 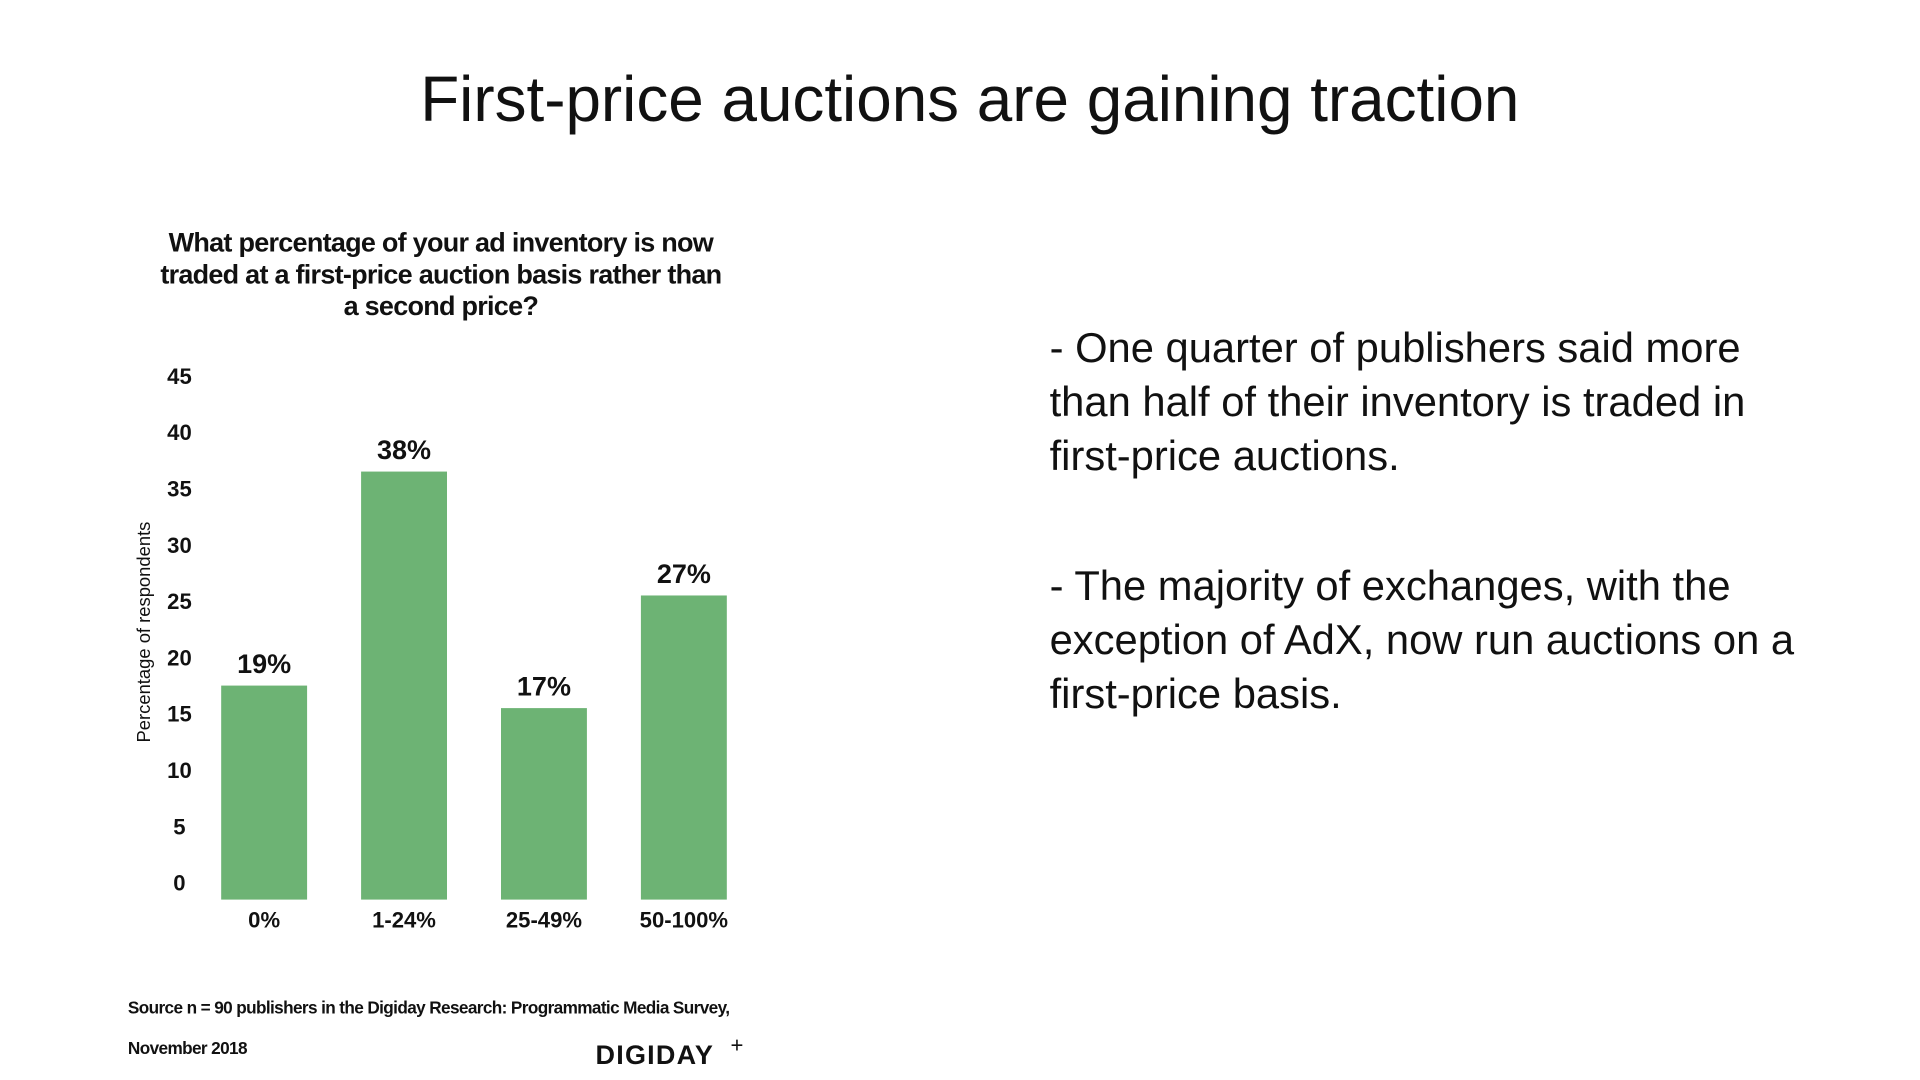 What do you see at coordinates (544, 920) in the screenshot?
I see `x-tick-label: 25-49%` at bounding box center [544, 920].